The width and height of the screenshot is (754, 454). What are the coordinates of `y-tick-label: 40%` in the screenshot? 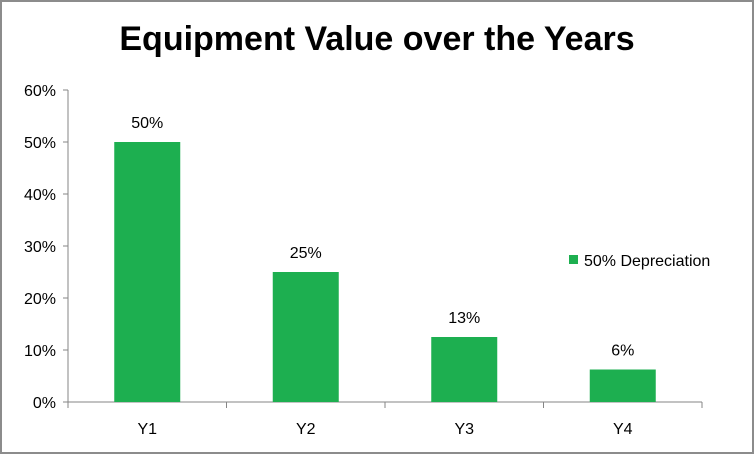 It's located at (40, 195).